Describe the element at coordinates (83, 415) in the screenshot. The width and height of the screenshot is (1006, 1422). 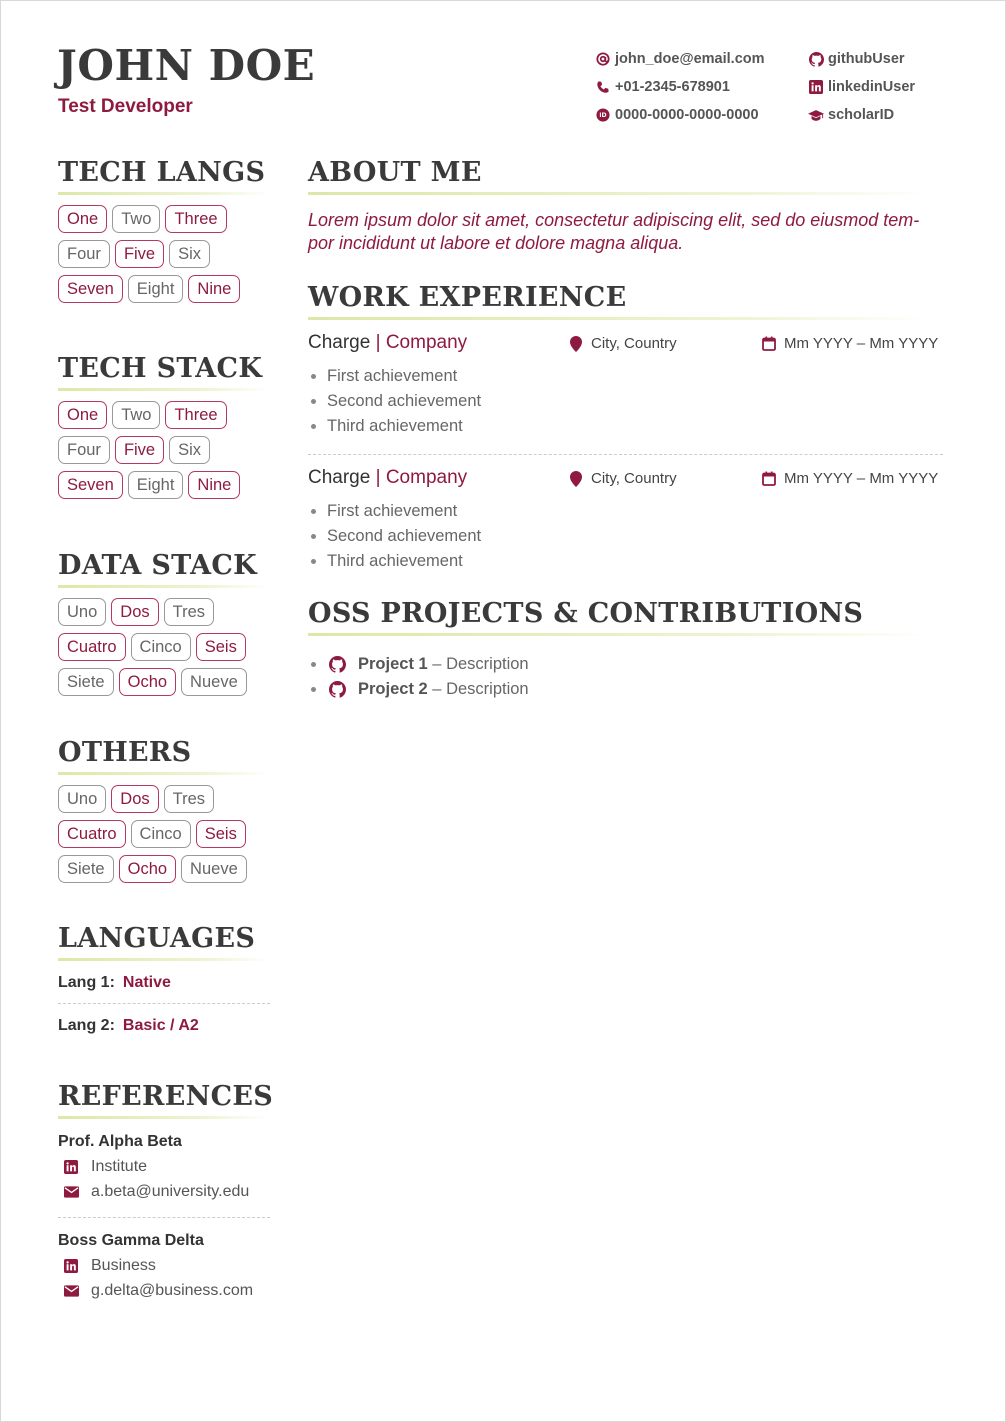
I see `skill-tag: One` at that location.